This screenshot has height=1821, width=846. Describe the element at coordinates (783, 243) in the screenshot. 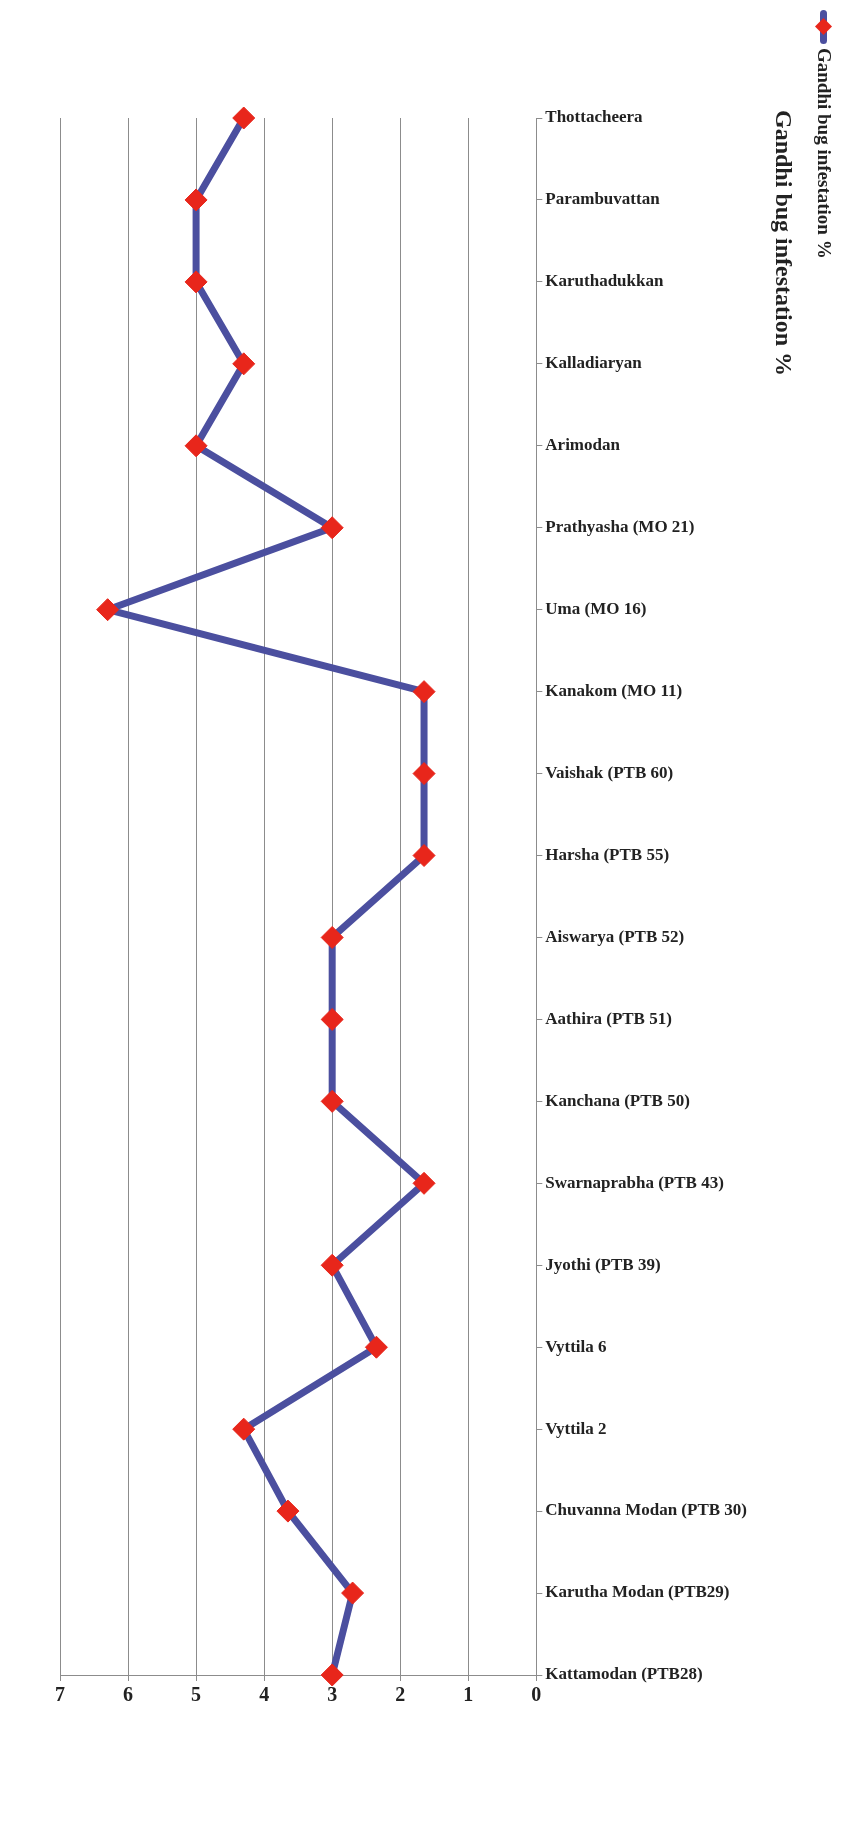

I see `text: Gandhi bug infestation %` at that location.